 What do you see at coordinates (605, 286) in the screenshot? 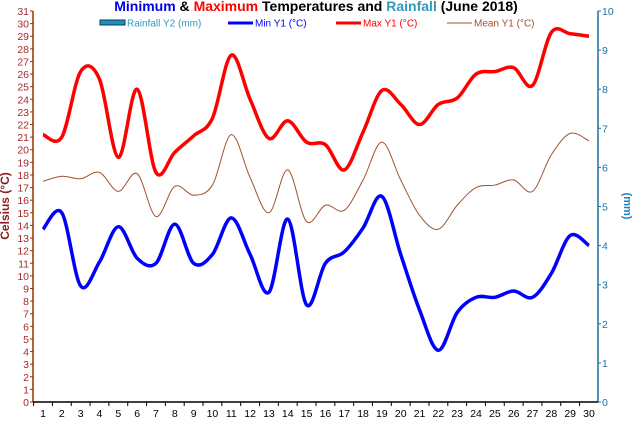
I see `y2-tick-label: 3` at bounding box center [605, 286].